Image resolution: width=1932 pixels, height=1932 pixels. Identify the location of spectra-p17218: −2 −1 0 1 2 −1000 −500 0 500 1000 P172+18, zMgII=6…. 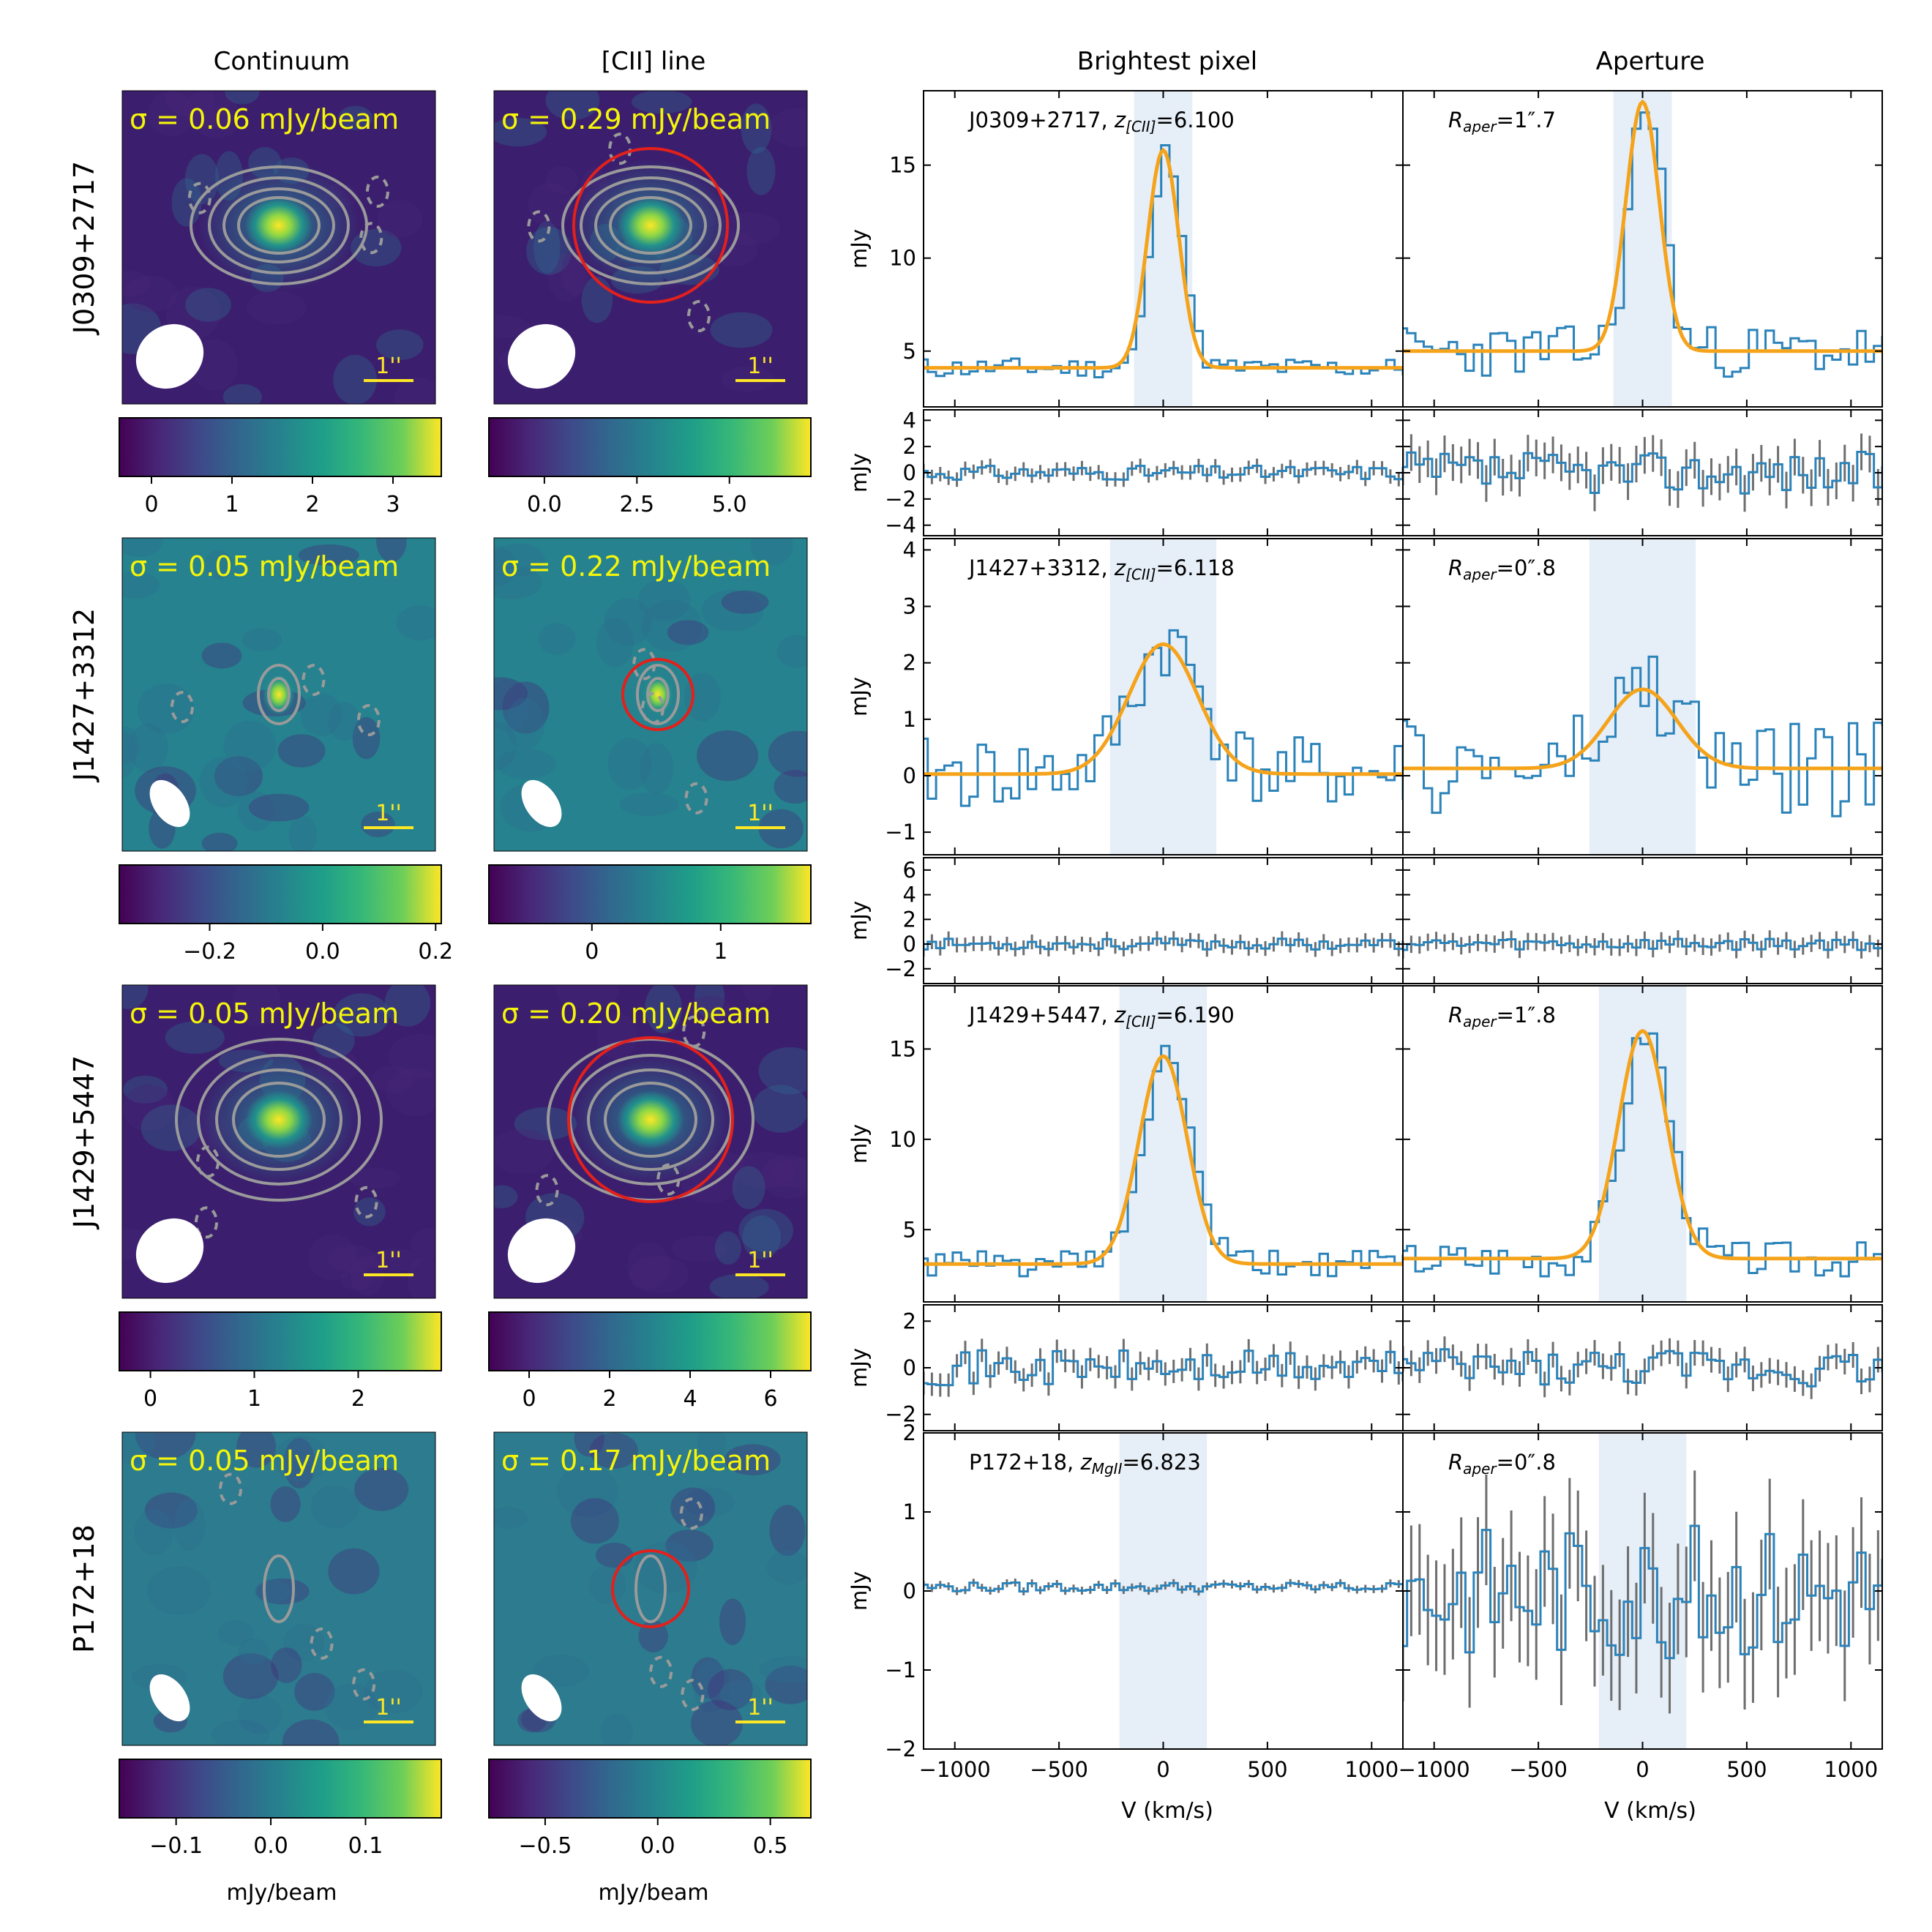
(1365, 1601).